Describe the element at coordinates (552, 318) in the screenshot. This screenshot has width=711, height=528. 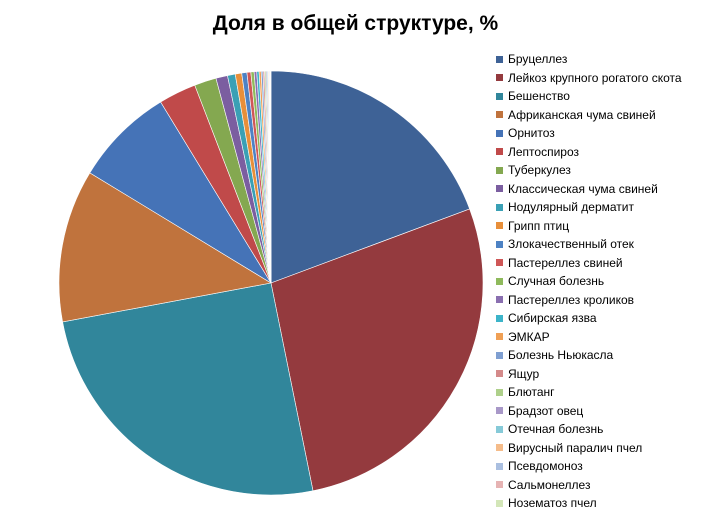
I see `legend-label: Сибирская язва` at that location.